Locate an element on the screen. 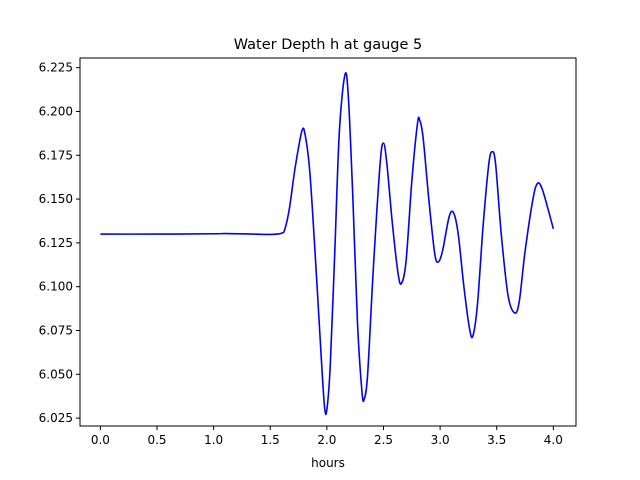 This screenshot has width=640, height=480. x-tick-label: 1.0 is located at coordinates (213, 440).